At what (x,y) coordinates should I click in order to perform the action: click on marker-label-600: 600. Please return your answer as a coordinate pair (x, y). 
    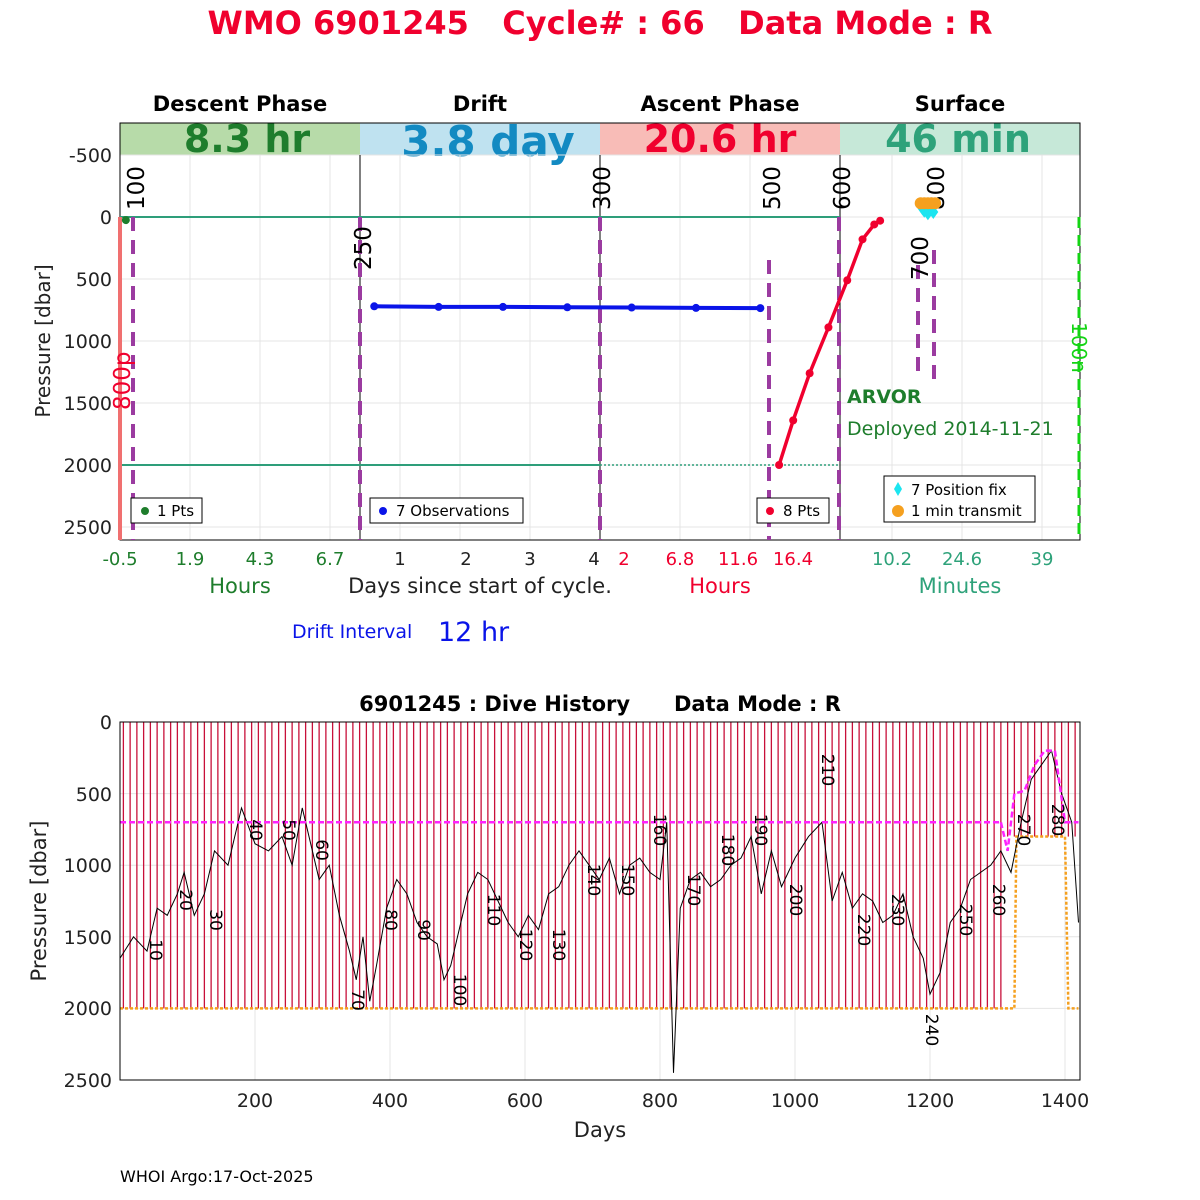
    Looking at the image, I should click on (843, 188).